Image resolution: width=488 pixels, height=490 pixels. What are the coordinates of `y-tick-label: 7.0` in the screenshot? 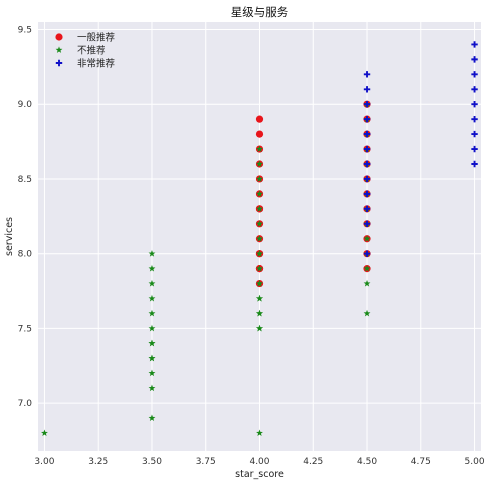 It's located at (25, 404).